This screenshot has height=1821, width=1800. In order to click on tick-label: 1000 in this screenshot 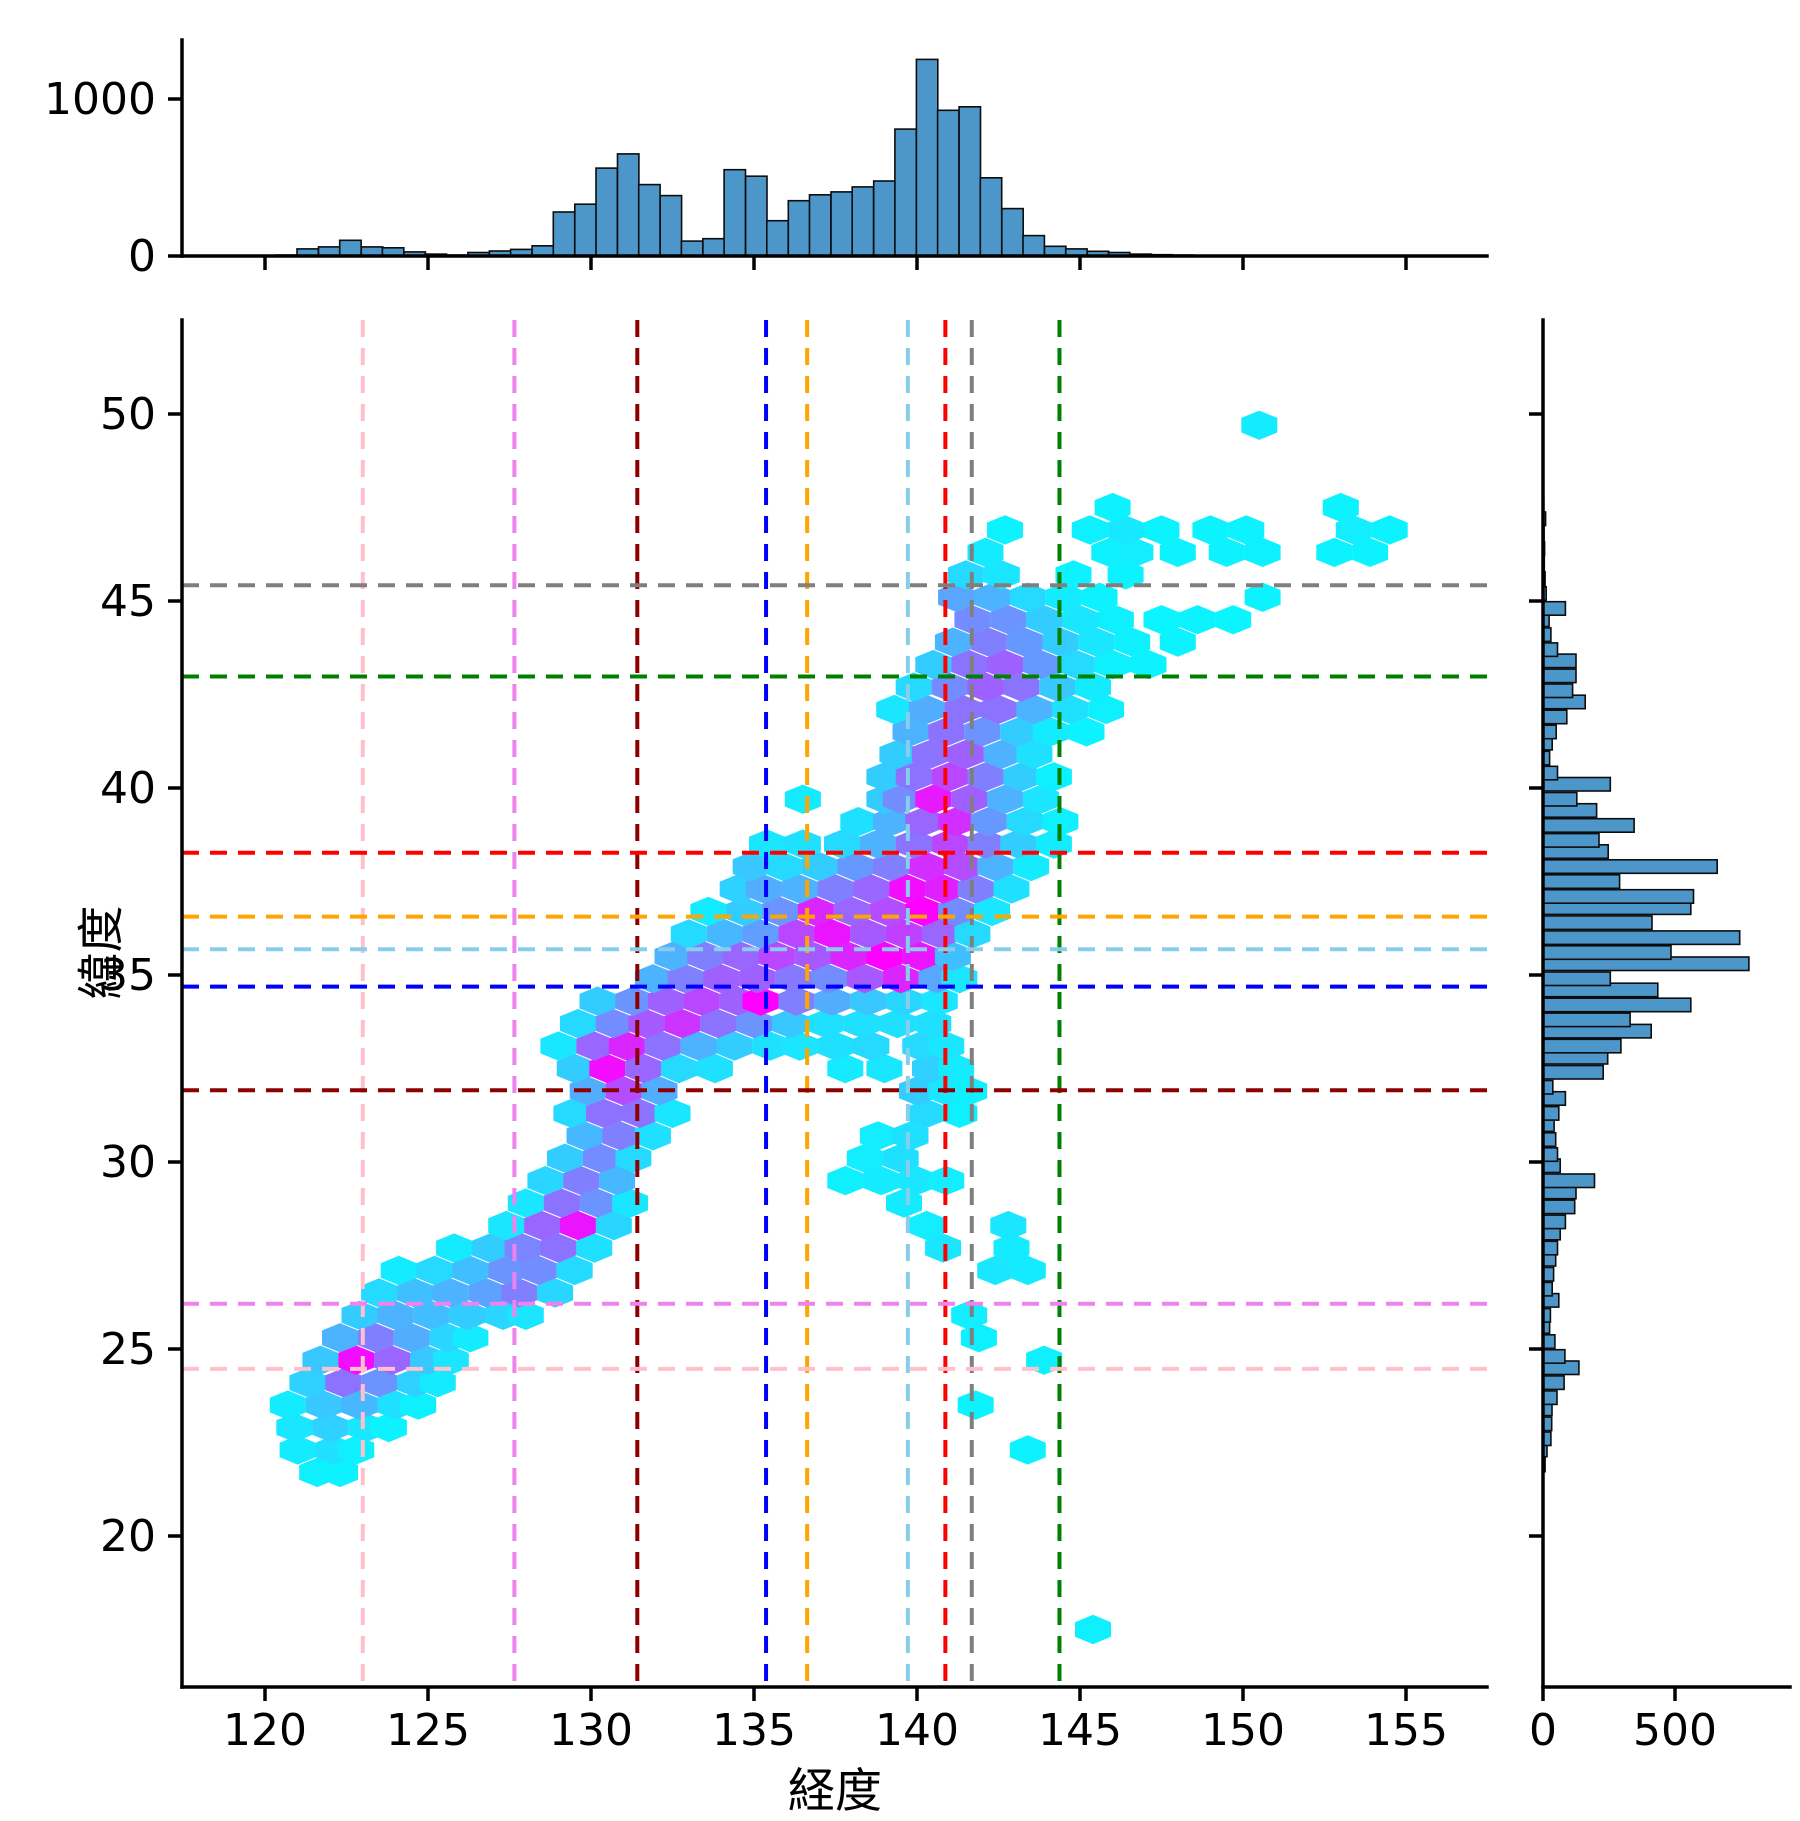, I will do `click(100, 99)`.